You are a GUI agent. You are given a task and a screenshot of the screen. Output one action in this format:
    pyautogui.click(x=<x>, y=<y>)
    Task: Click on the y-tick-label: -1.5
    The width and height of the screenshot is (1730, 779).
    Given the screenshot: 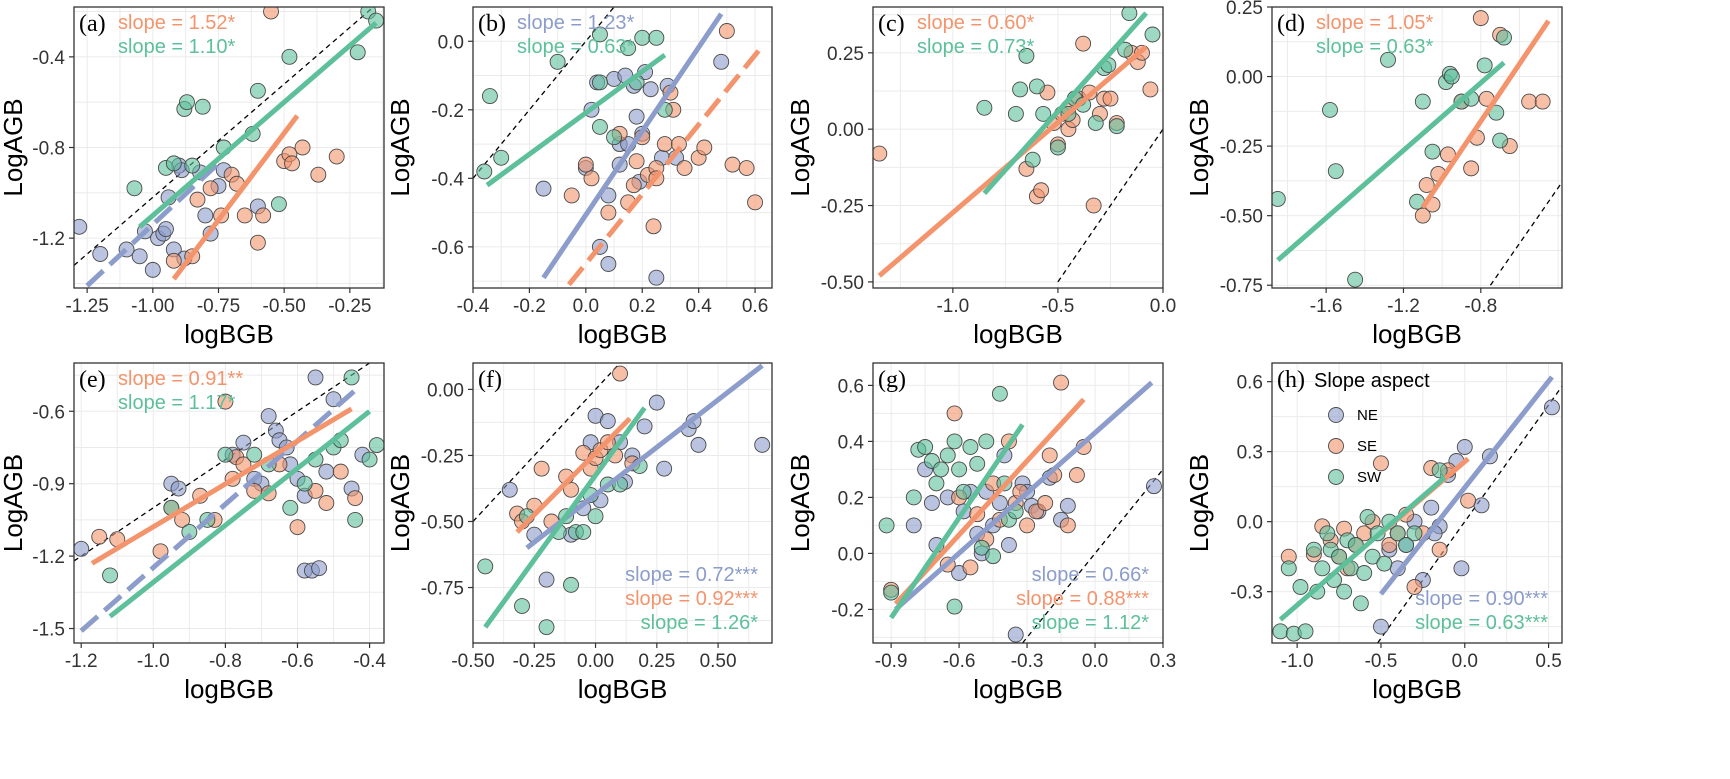 What is the action you would take?
    pyautogui.click(x=48, y=630)
    